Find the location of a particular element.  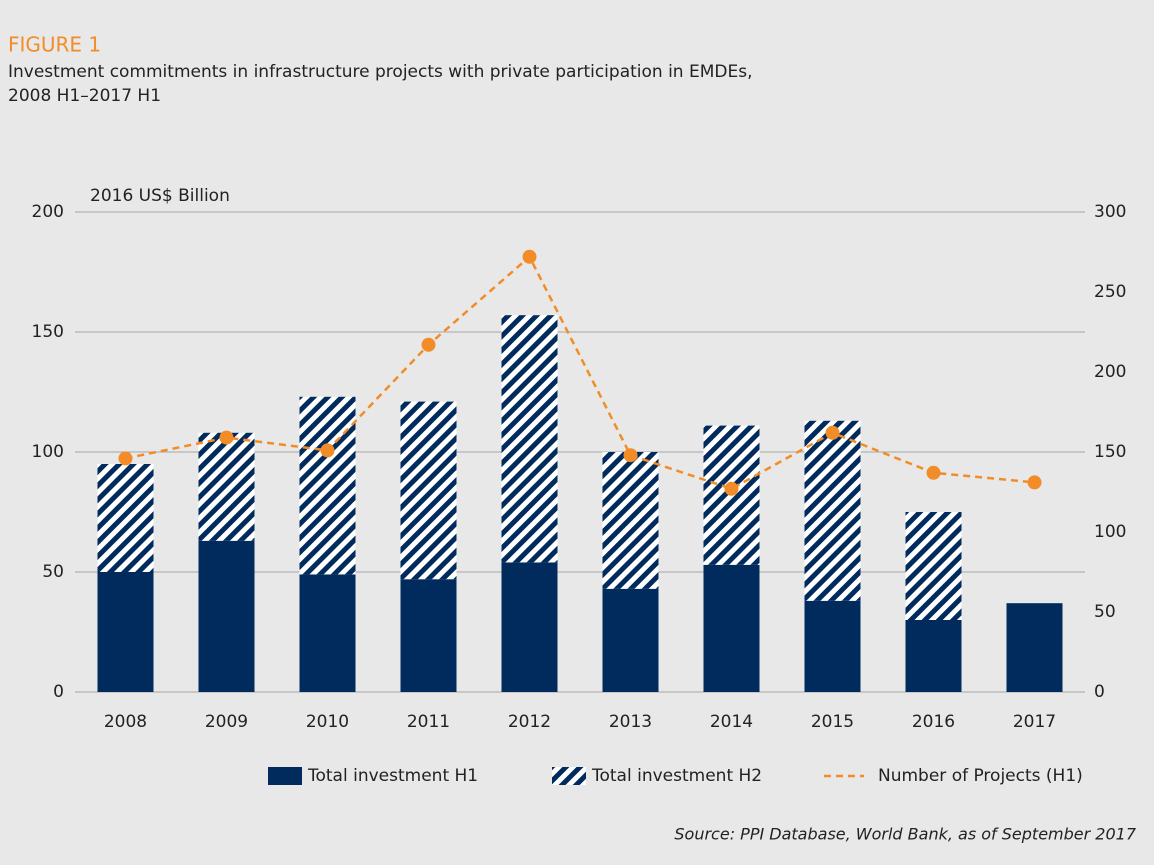

x-tick-label: 2008 is located at coordinates (125, 722).